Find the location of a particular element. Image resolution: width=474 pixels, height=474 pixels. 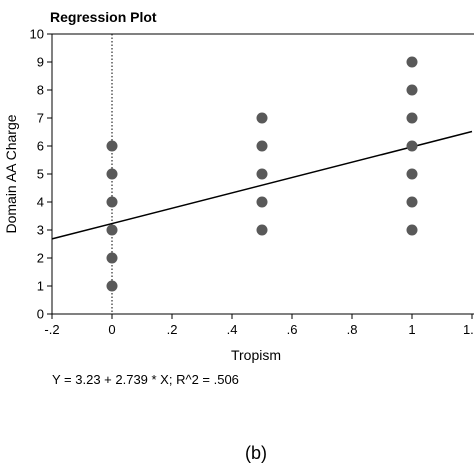

y-axis: 0 1 2 3 4 5 6 7 8 9 10 is located at coordinates (41, 174).